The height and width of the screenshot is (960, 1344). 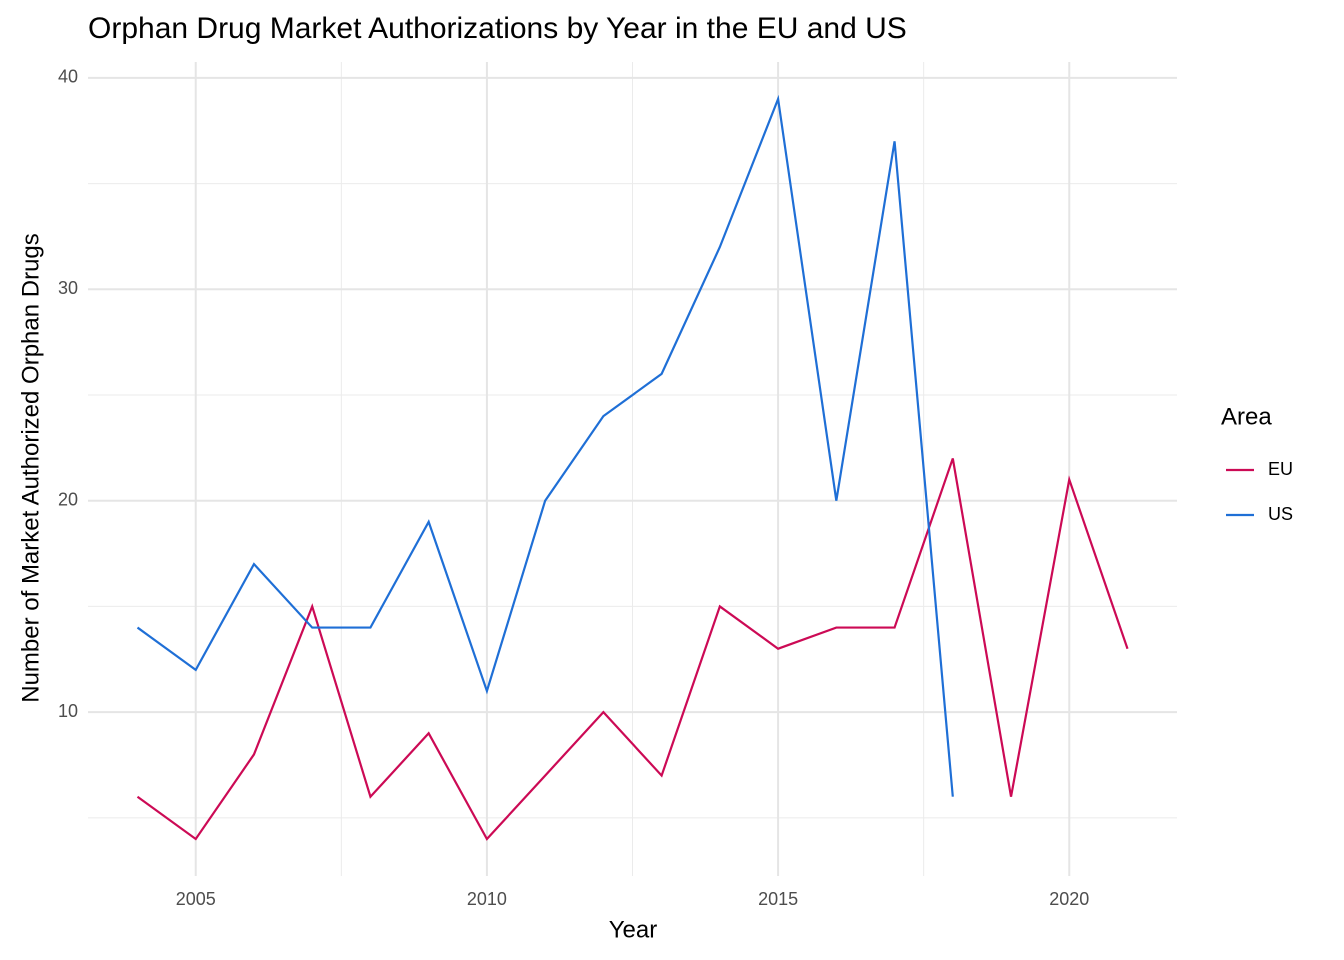 I want to click on x-axis-label: Year, so click(x=633, y=929).